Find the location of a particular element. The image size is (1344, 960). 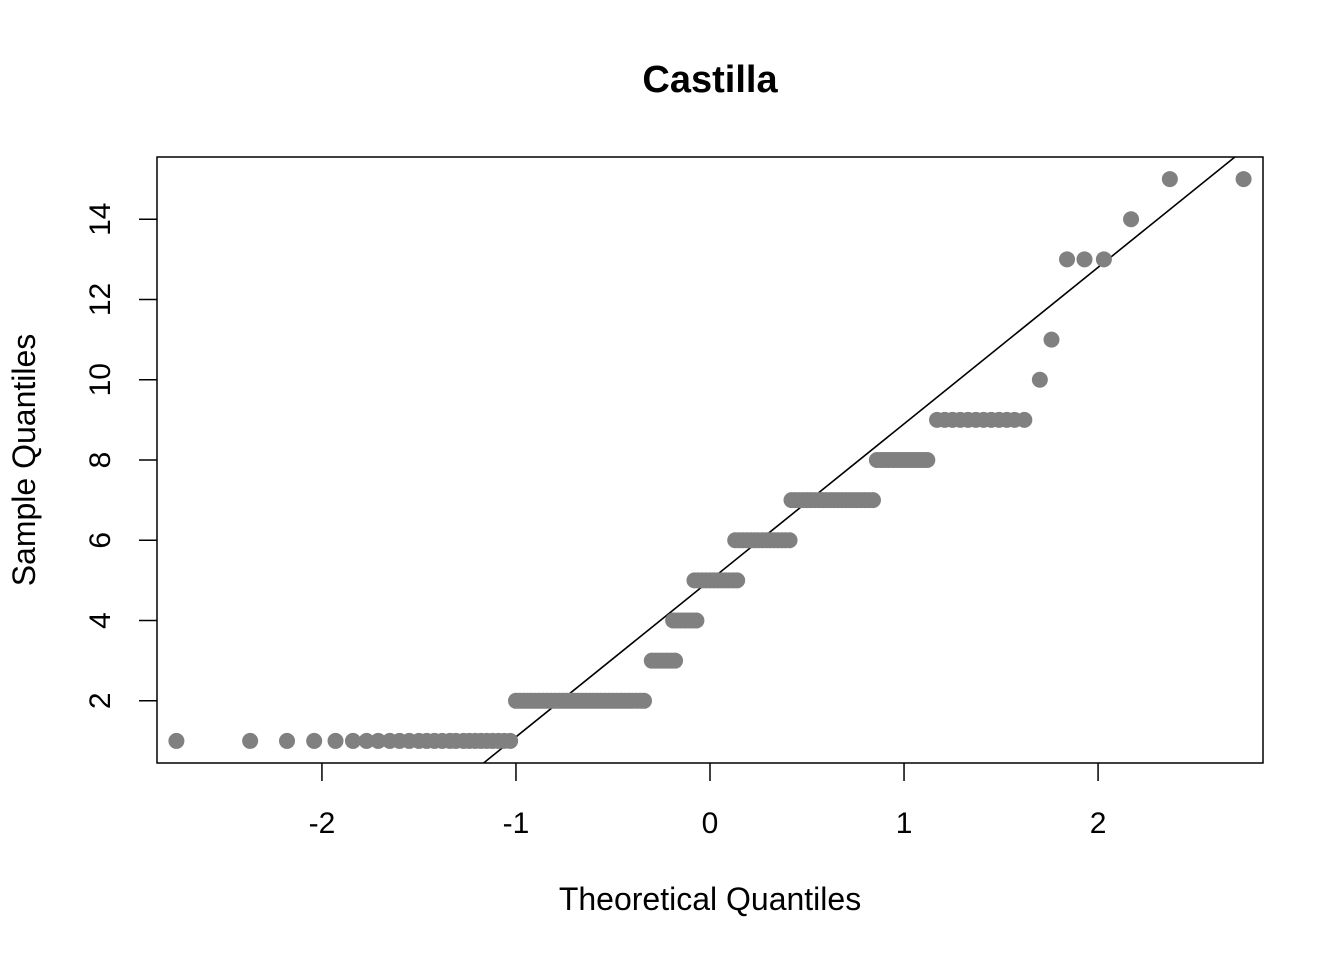

x-tick-label: 0 is located at coordinates (710, 823).